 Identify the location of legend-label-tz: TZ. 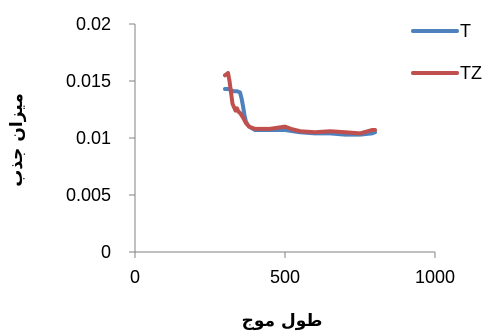
(471, 73).